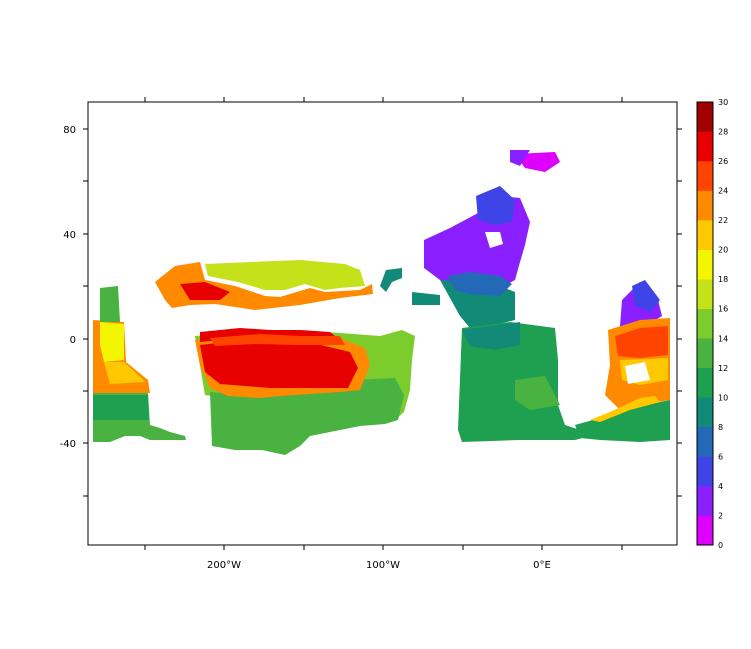 This screenshot has height=649, width=751. What do you see at coordinates (720, 427) in the screenshot?
I see `colorbar-tick-label: 8` at bounding box center [720, 427].